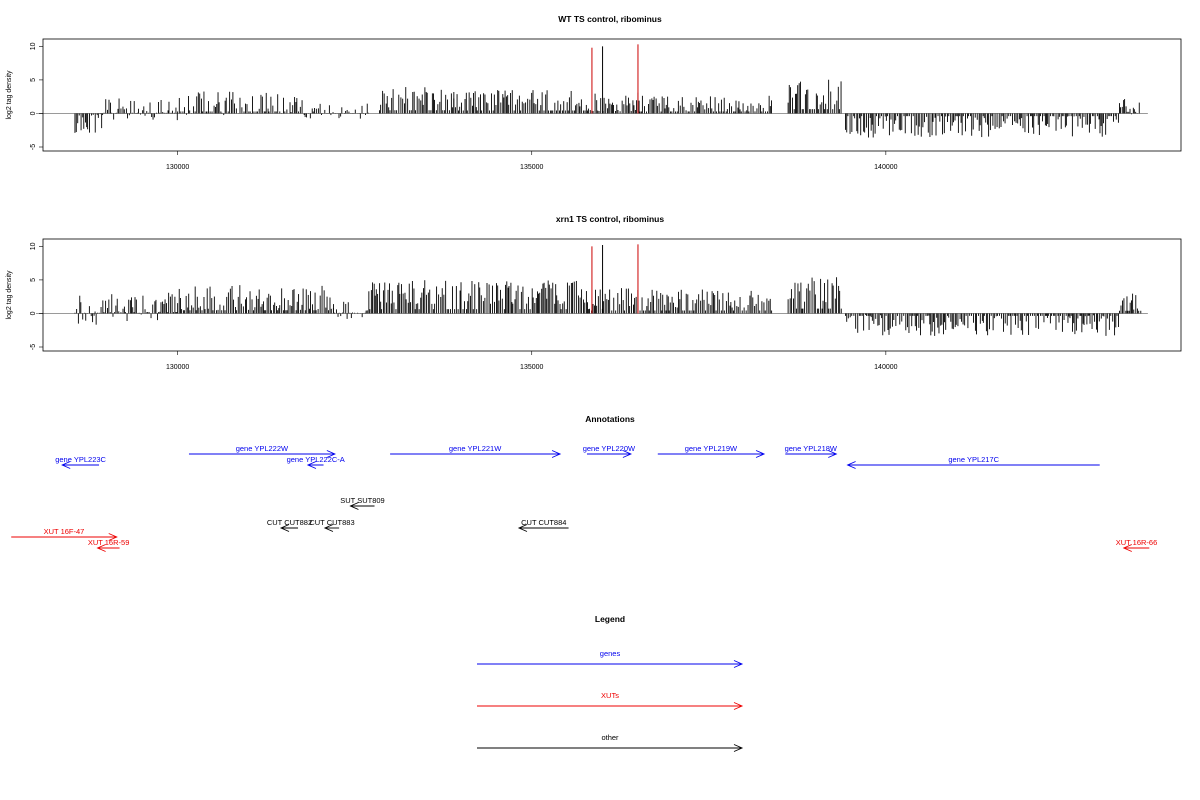 This screenshot has width=1200, height=800. Describe the element at coordinates (610, 737) in the screenshot. I see `legend-label: other` at that location.